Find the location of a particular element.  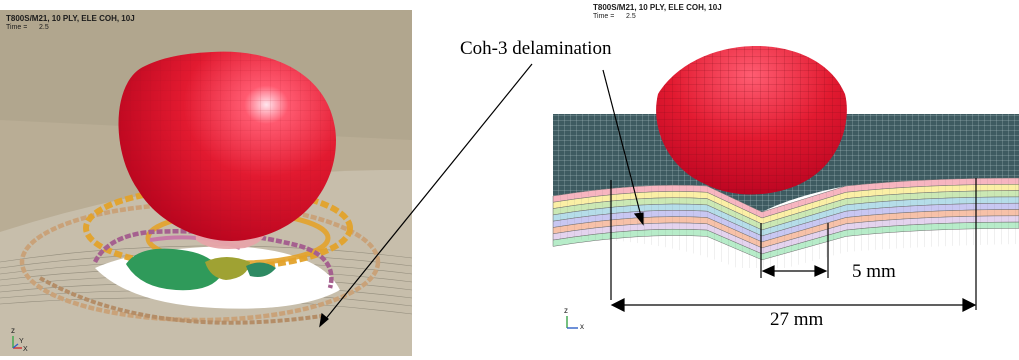

dimension-arrow-27mm-right is located at coordinates (969, 305).